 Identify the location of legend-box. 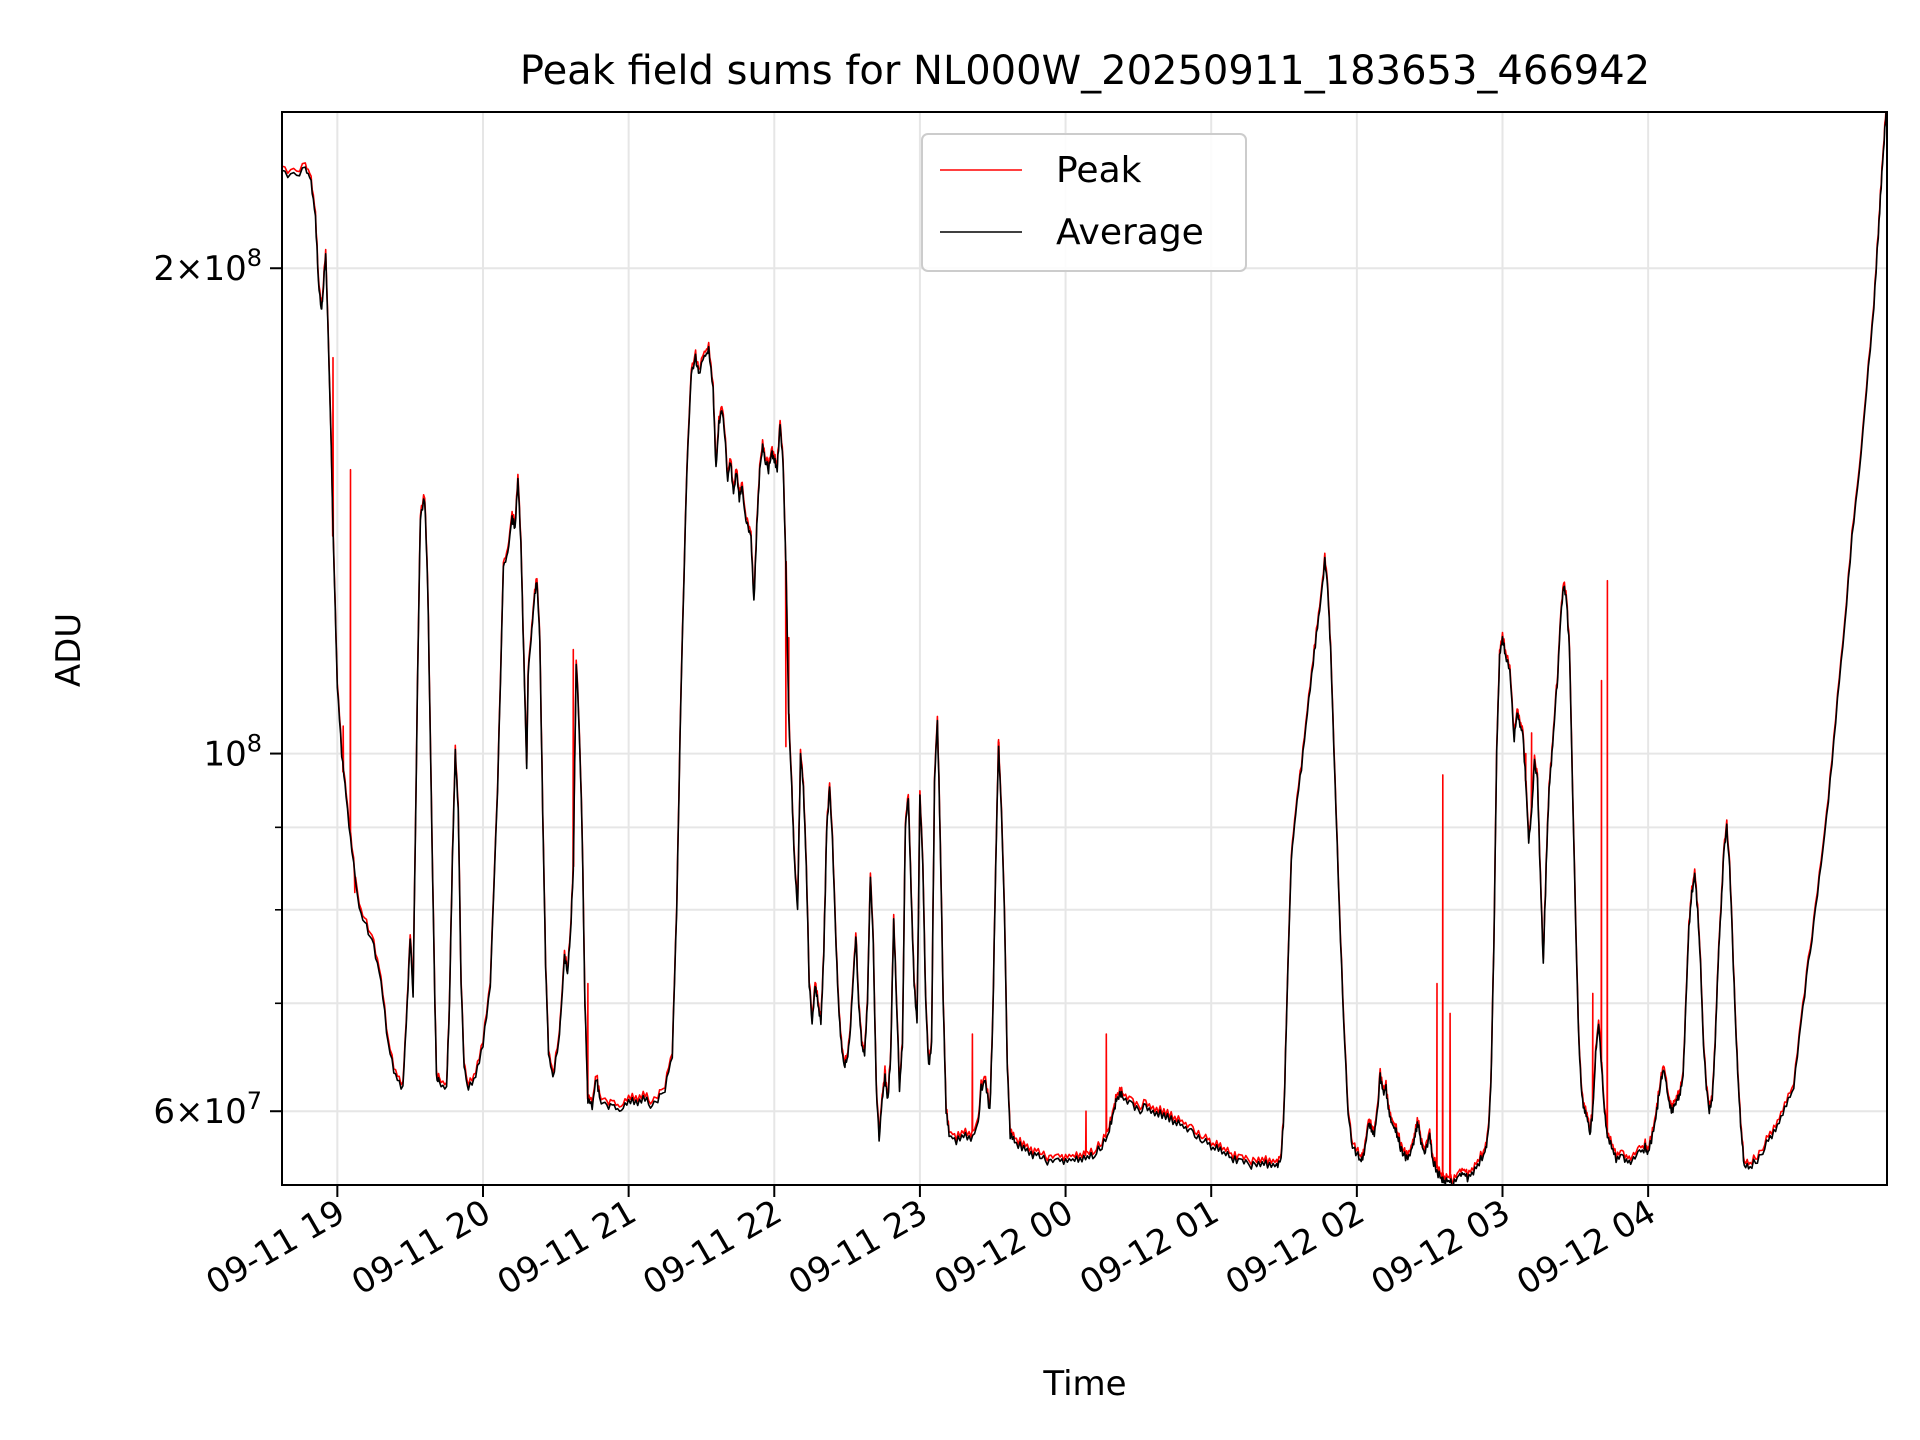
(1084, 202).